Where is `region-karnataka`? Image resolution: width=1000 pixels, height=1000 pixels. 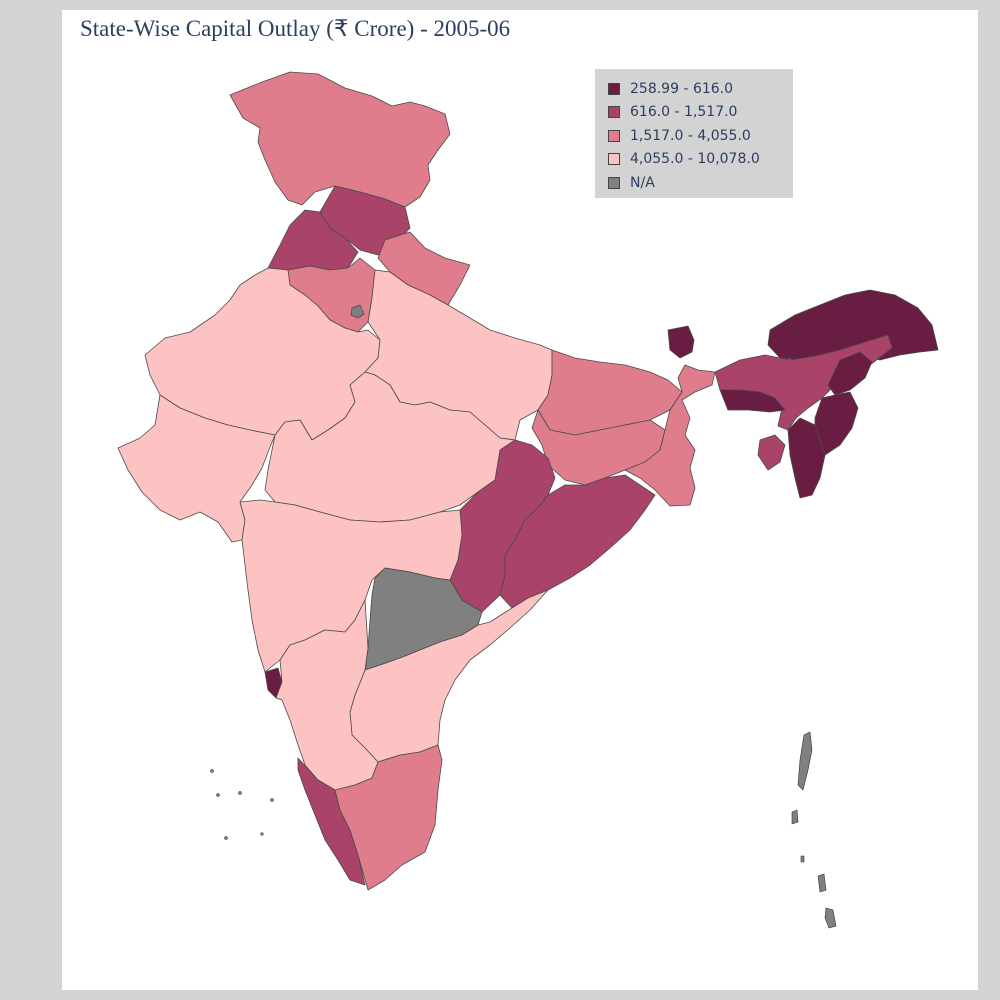
region-karnataka is located at coordinates (327, 695).